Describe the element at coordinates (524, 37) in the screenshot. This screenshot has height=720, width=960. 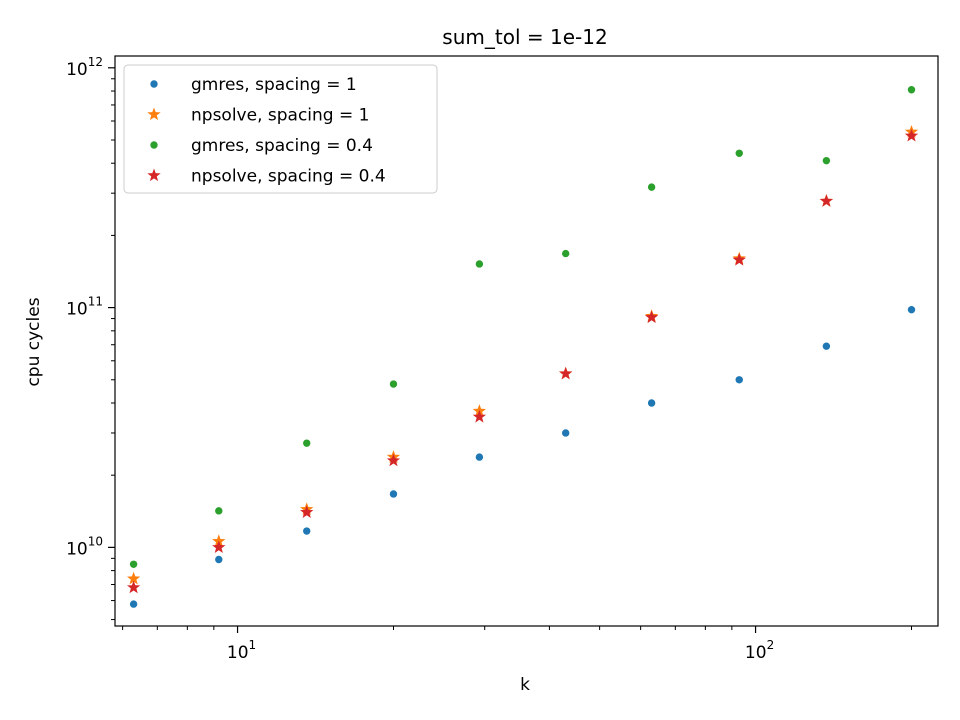
I see `chart-title: sum_tol = 1e-12` at that location.